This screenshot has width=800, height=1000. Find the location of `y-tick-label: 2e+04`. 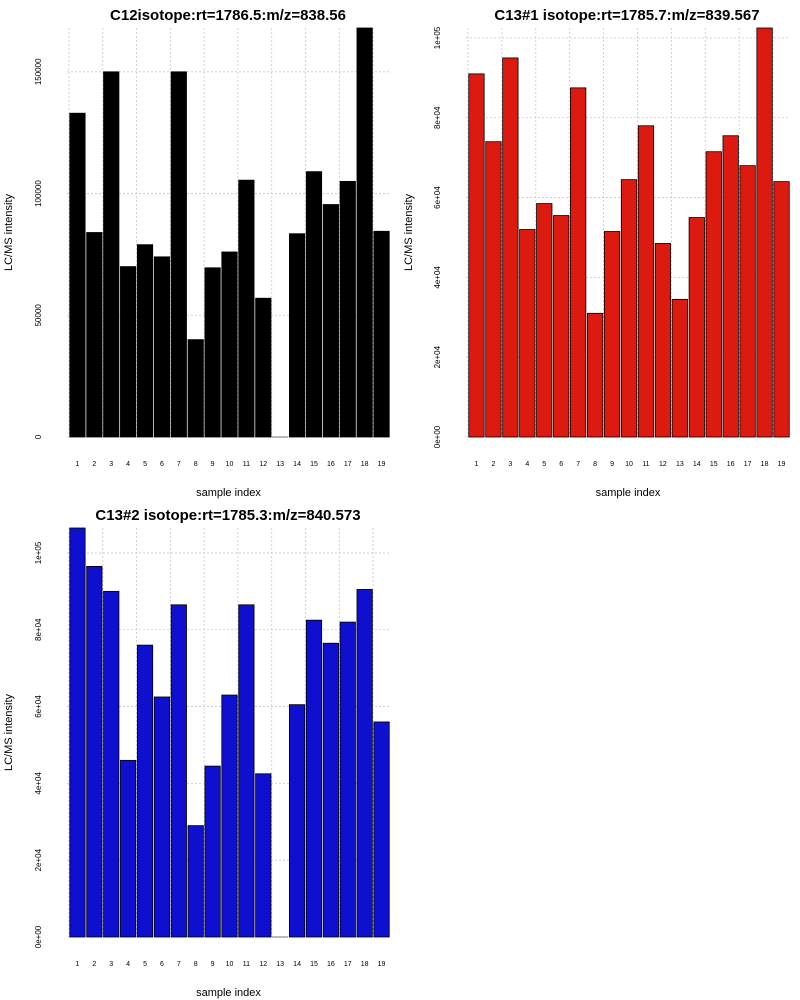

y-tick-label: 2e+04 is located at coordinates (437, 356).